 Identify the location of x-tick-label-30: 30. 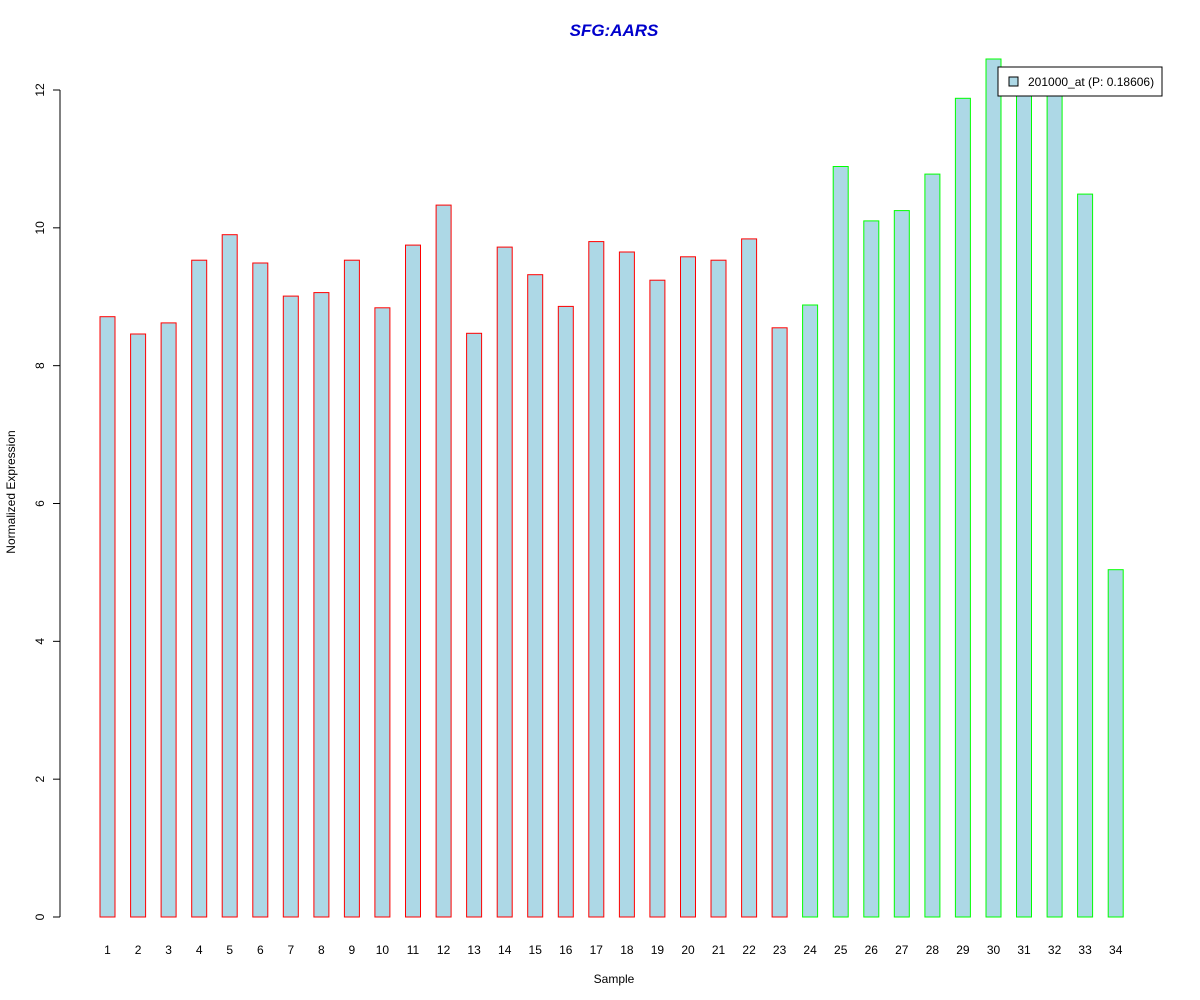
(994, 950).